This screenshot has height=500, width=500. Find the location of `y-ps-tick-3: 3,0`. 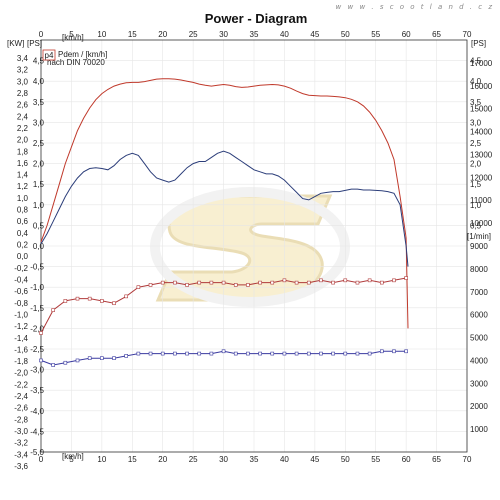

y-ps-tick-3: 3,0 is located at coordinates (39, 122).